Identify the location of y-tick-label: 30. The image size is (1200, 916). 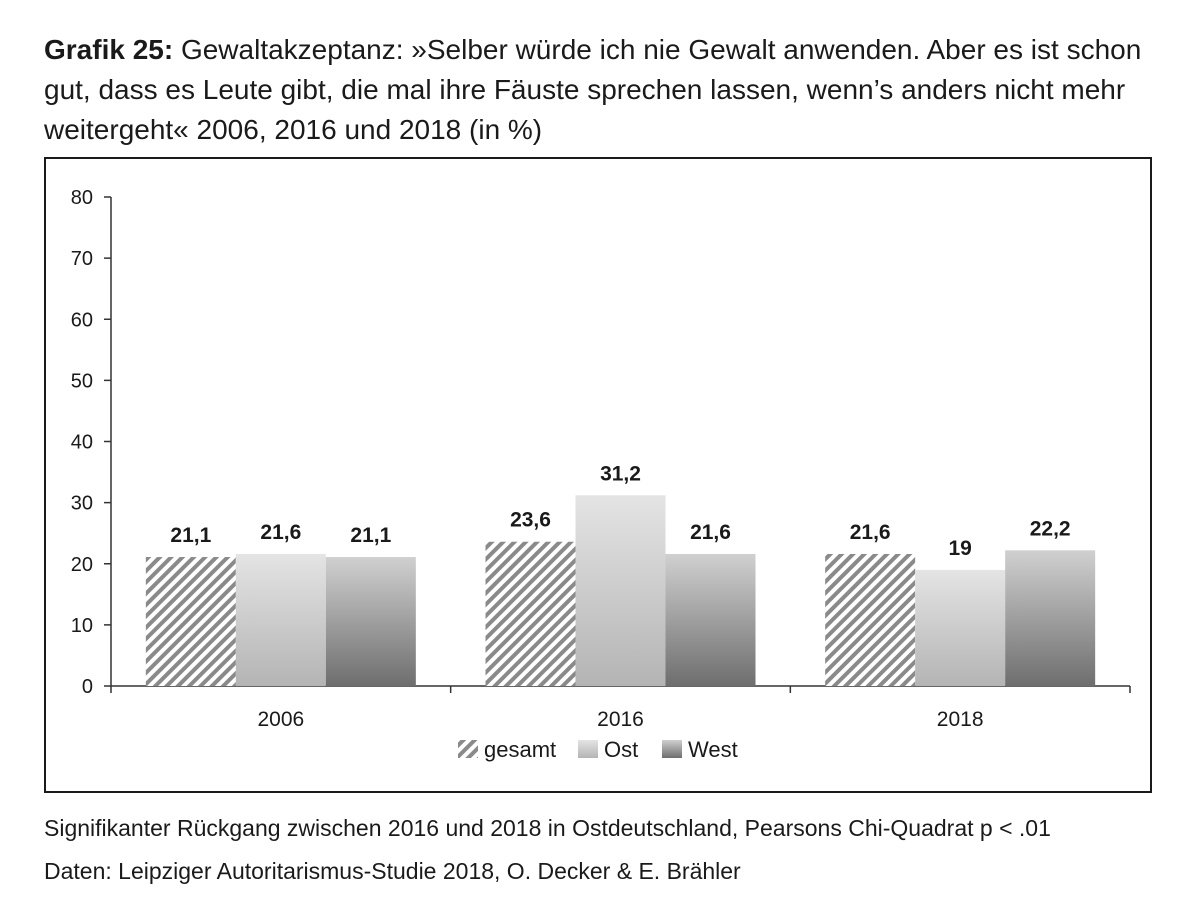
(82, 504).